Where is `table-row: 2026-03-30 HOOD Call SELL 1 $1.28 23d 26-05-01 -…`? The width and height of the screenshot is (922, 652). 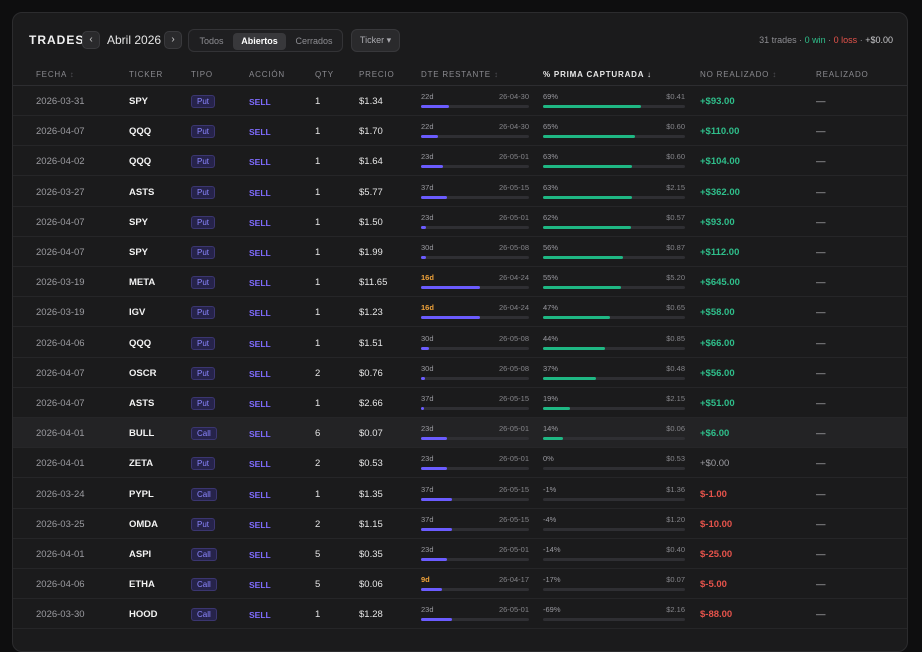
table-row: 2026-03-30 HOOD Call SELL 1 $1.28 23d 26-05-01 -… is located at coordinates (460, 614).